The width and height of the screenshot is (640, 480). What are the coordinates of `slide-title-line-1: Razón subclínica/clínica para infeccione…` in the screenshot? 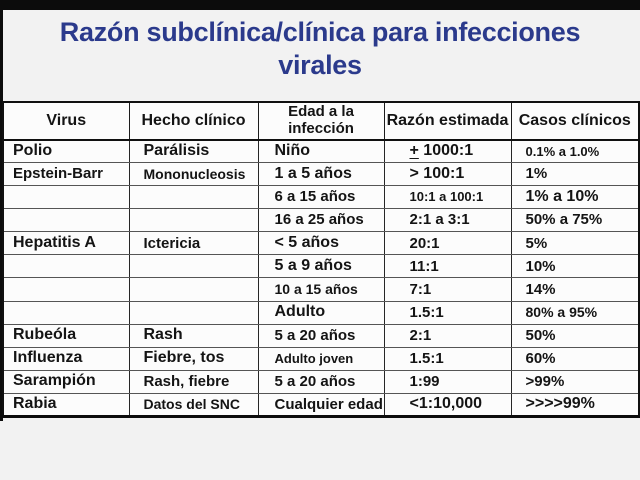 It's located at (320, 32).